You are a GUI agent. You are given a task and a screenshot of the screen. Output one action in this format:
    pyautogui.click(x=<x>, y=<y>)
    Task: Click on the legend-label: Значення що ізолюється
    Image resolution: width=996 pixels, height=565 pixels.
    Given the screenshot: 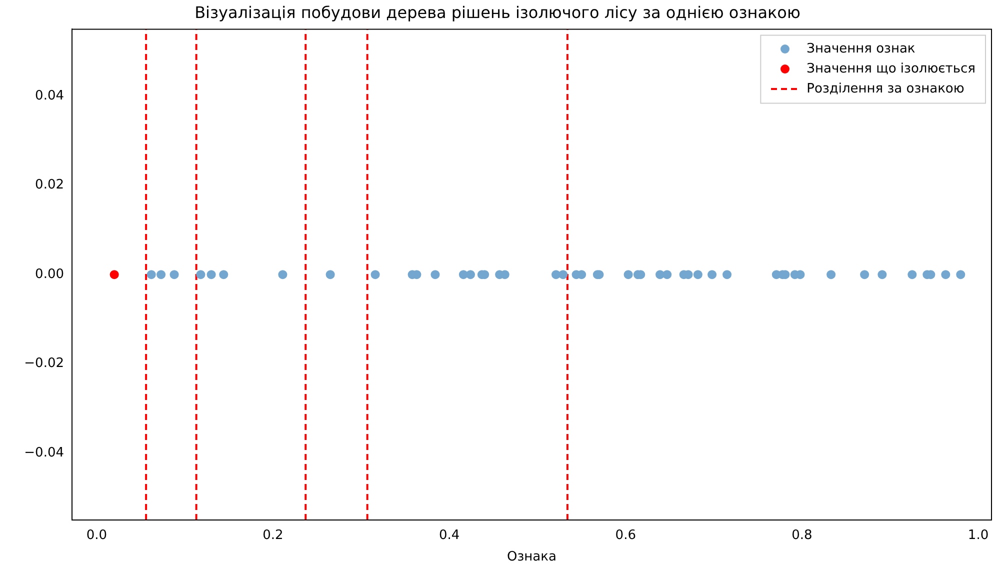 What is the action you would take?
    pyautogui.click(x=891, y=68)
    